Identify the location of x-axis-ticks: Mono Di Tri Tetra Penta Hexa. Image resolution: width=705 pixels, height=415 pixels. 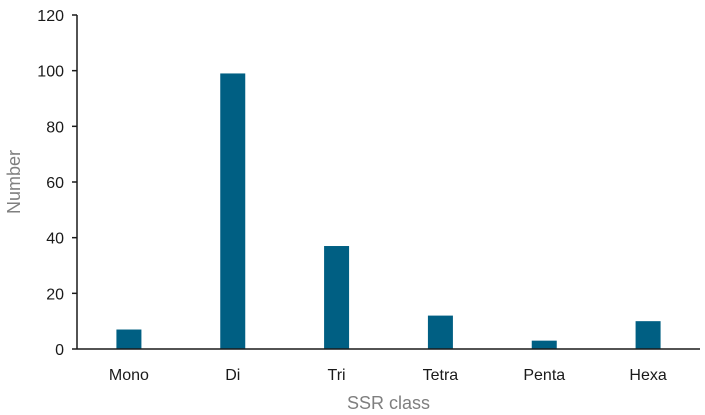
(388, 375).